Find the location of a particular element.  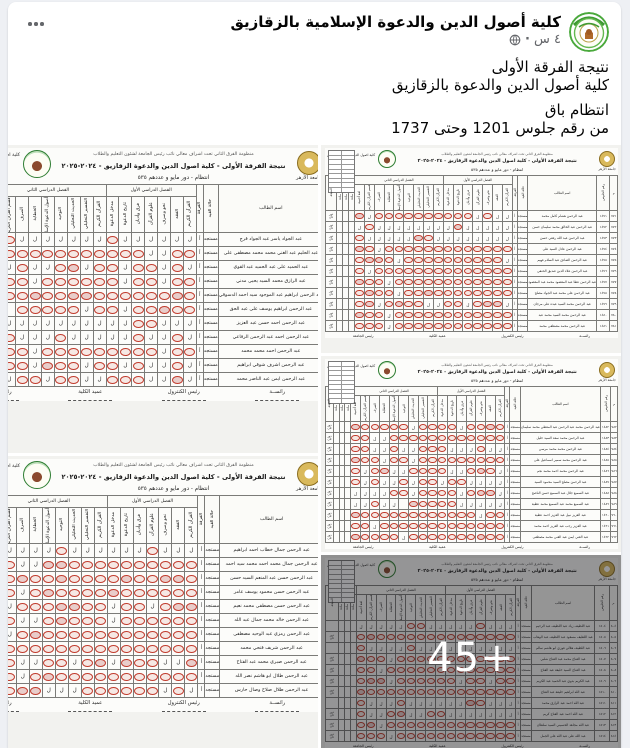

subject-header: القرآن الكريم is located at coordinates (507, 198).